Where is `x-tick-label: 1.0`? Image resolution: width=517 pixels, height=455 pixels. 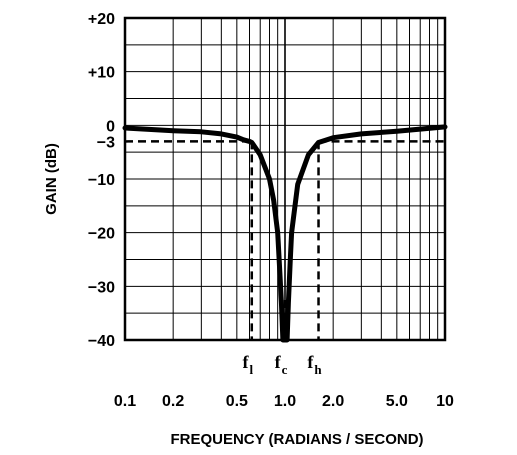
x-tick-label: 1.0 is located at coordinates (285, 401).